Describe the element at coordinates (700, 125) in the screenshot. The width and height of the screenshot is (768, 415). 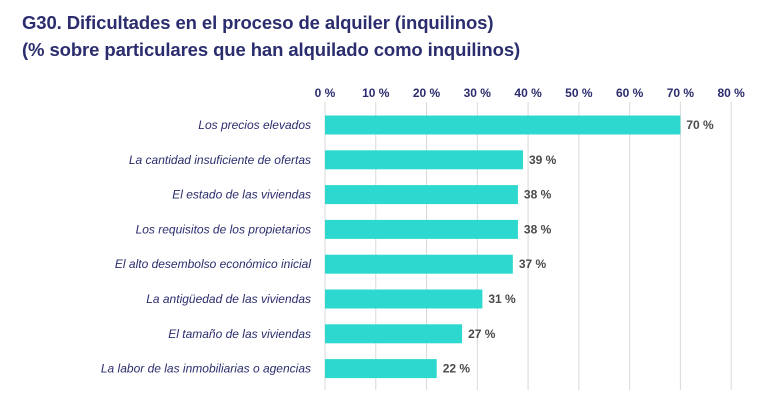
I see `value-label: 70 %` at that location.